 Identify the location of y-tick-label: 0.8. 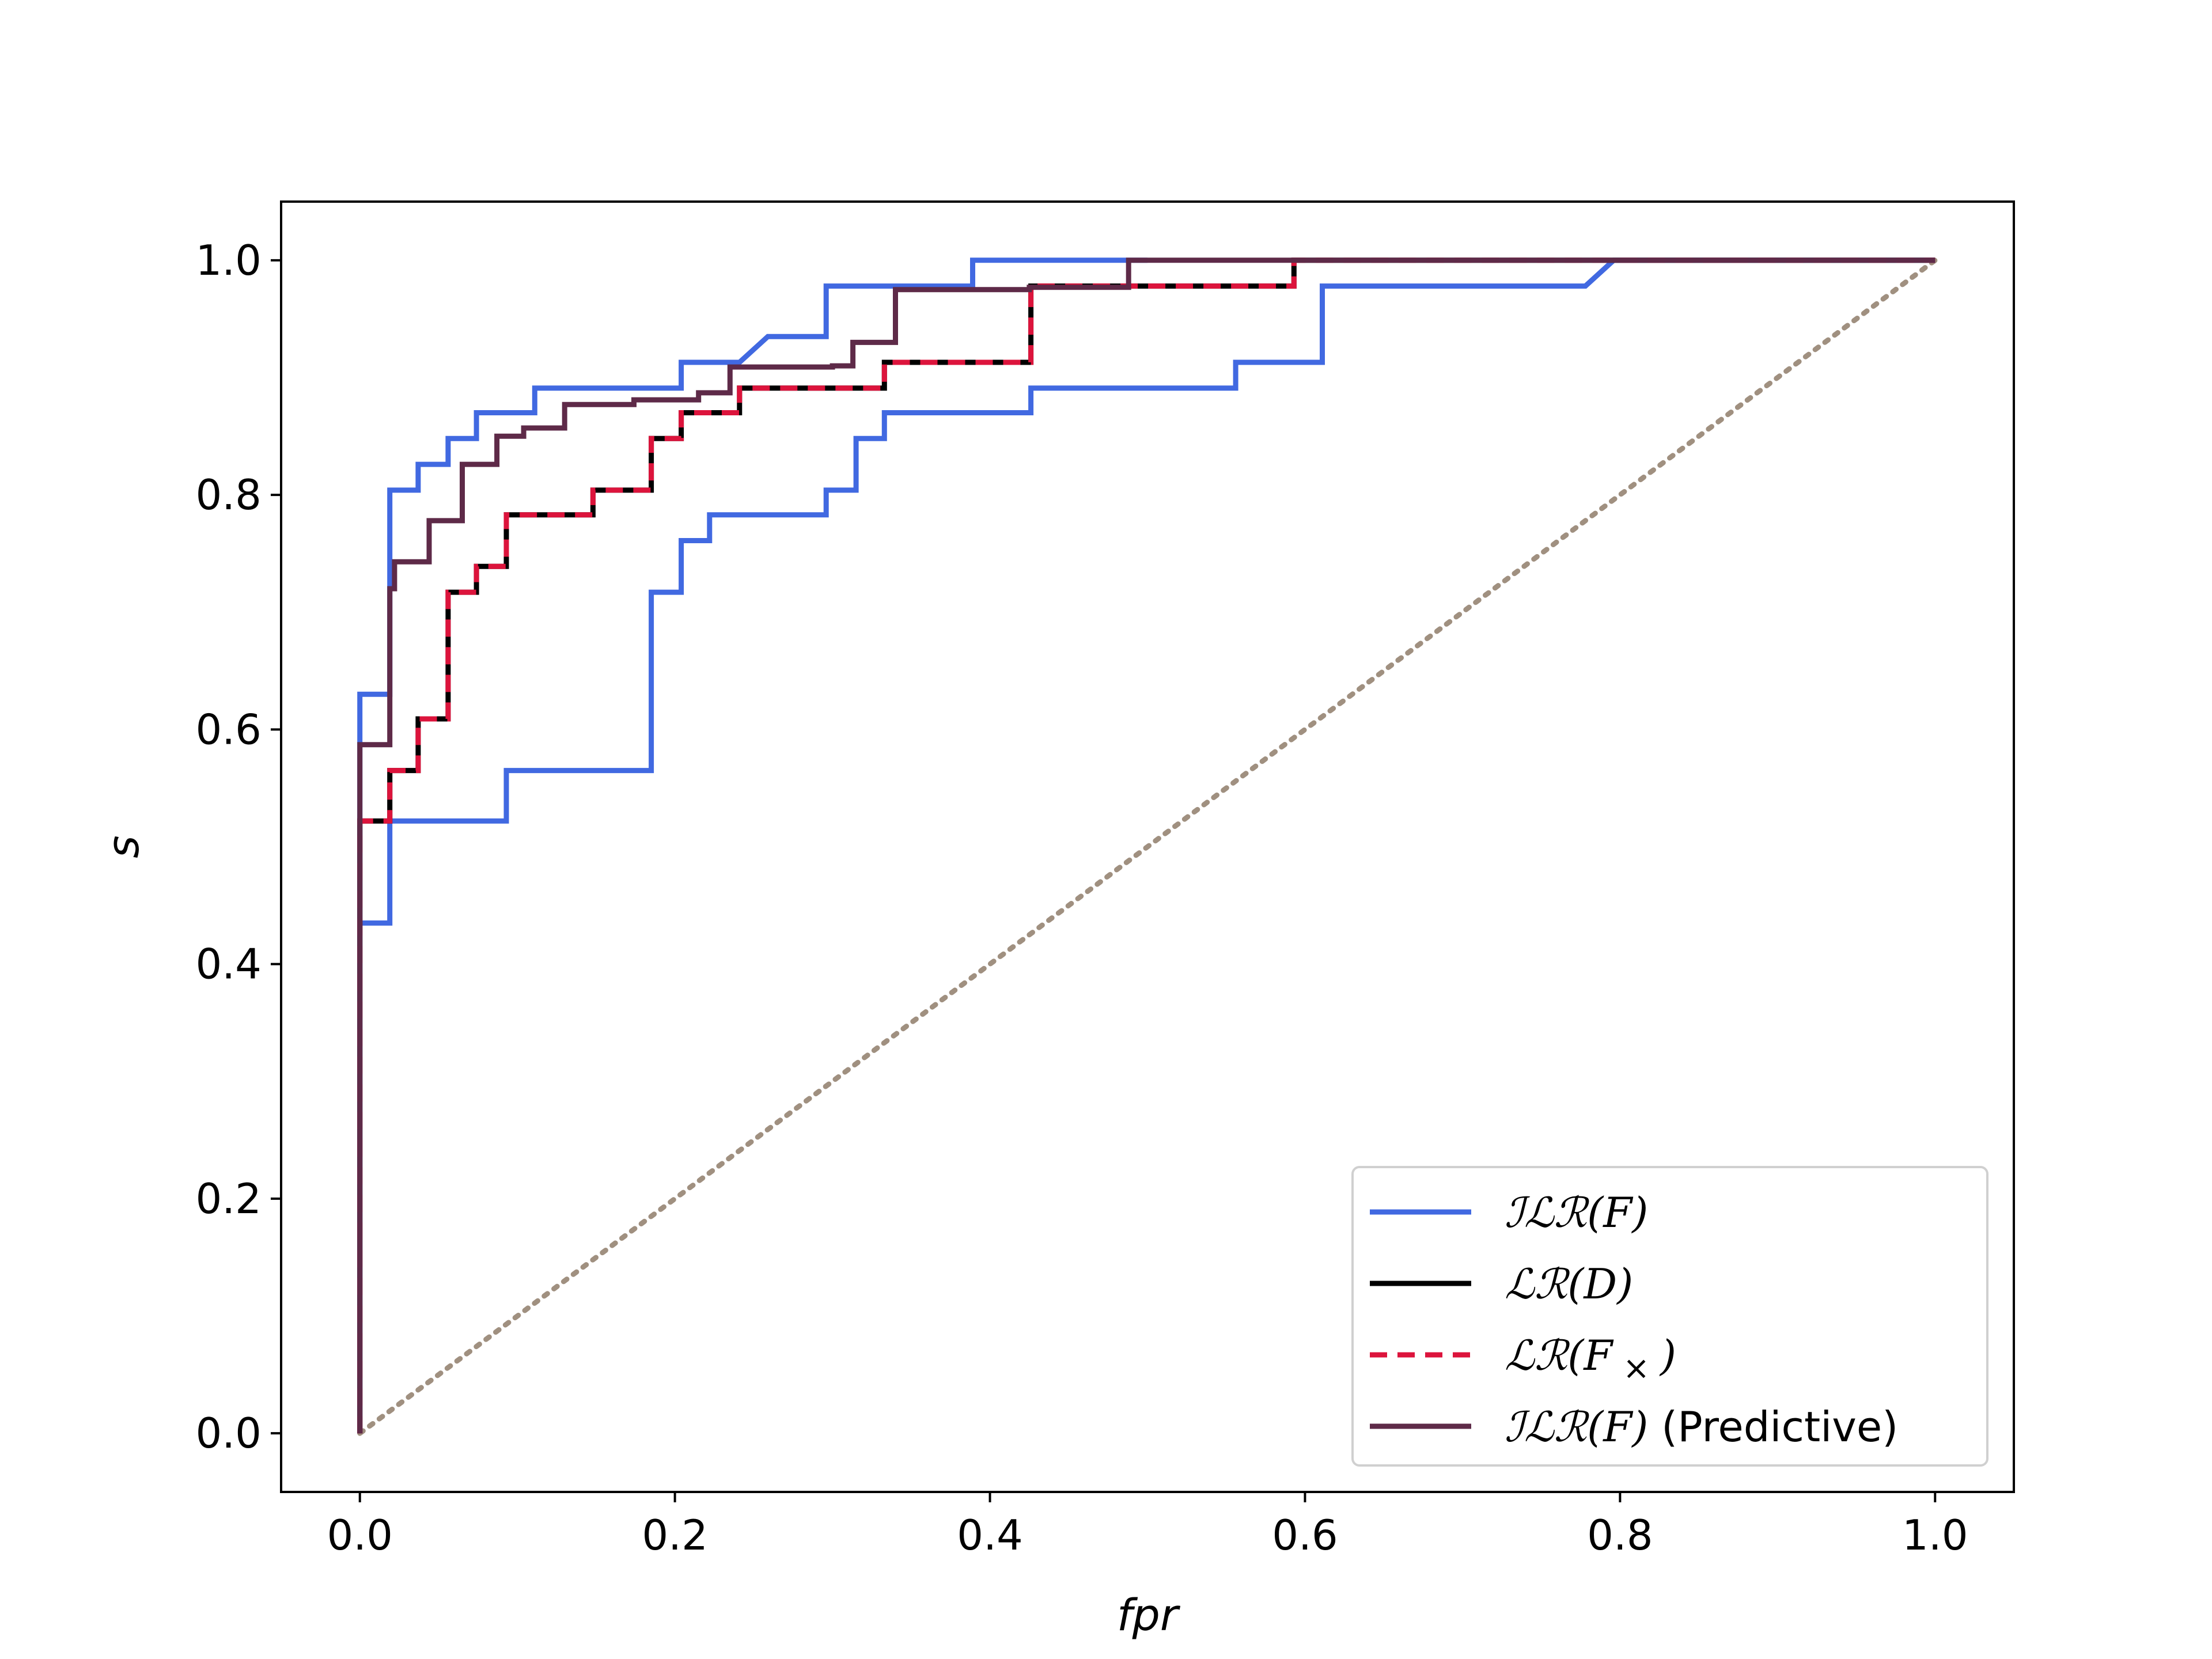
(228, 495).